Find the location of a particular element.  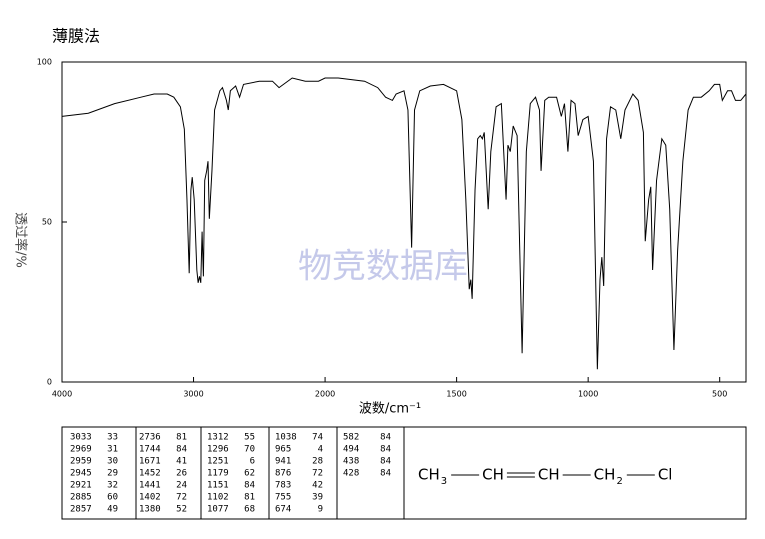

peak-wavenumber: 783 is located at coordinates (283, 486).